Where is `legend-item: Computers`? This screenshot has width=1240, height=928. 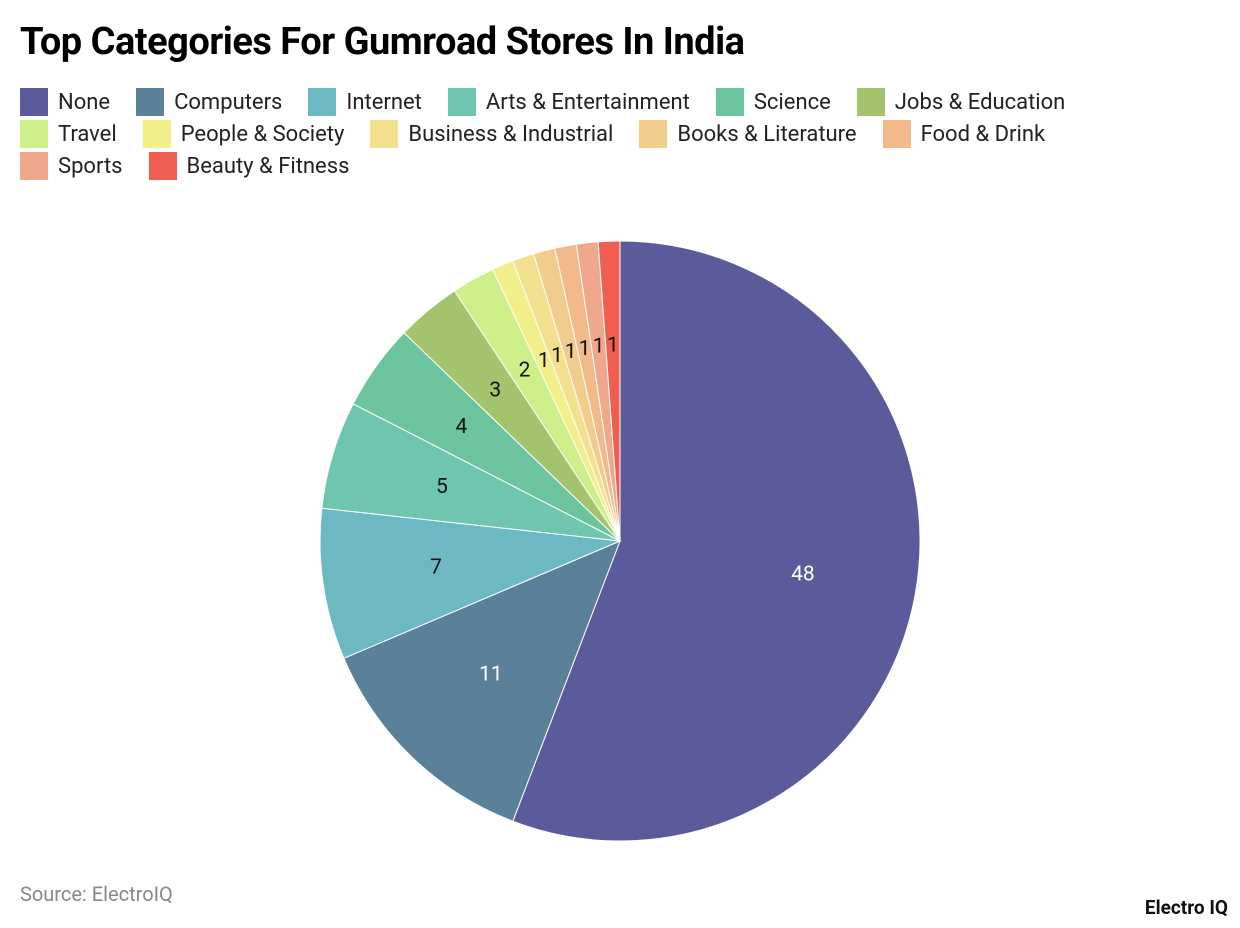
legend-item: Computers is located at coordinates (209, 102).